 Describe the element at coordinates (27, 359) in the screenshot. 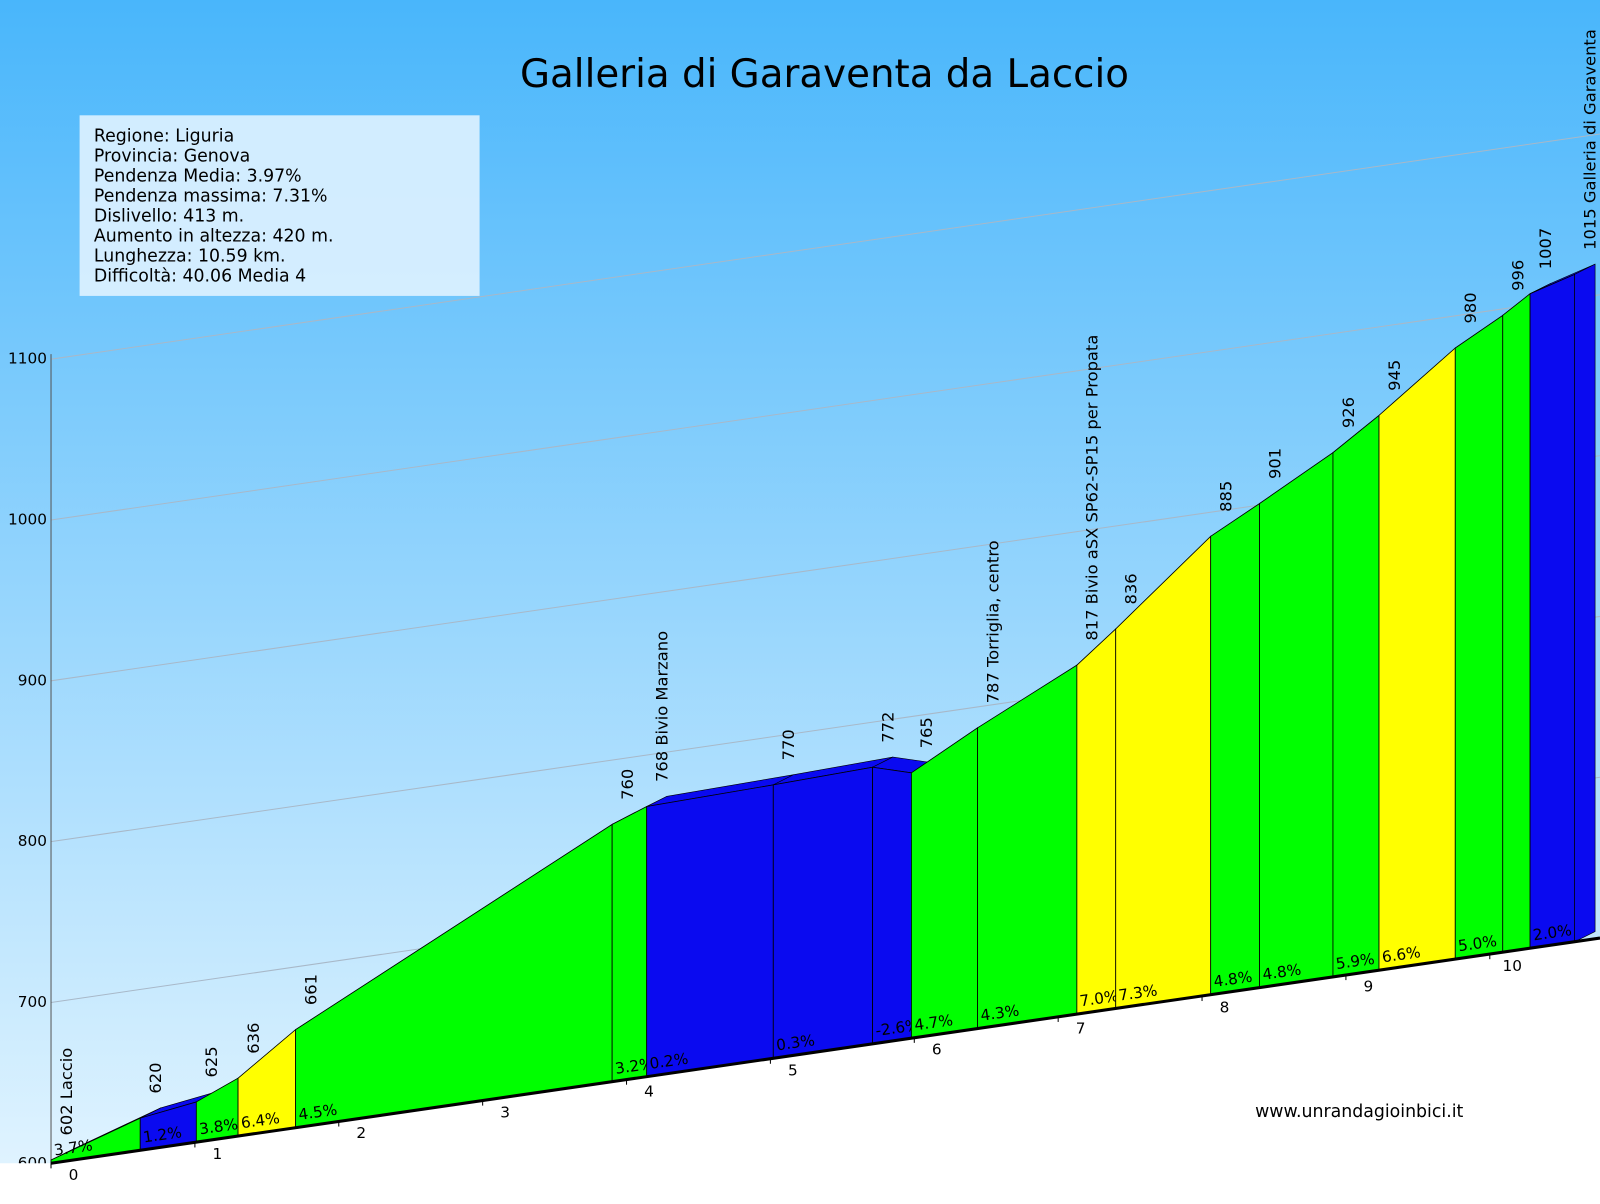

I see `y-tick-label: 1100` at that location.